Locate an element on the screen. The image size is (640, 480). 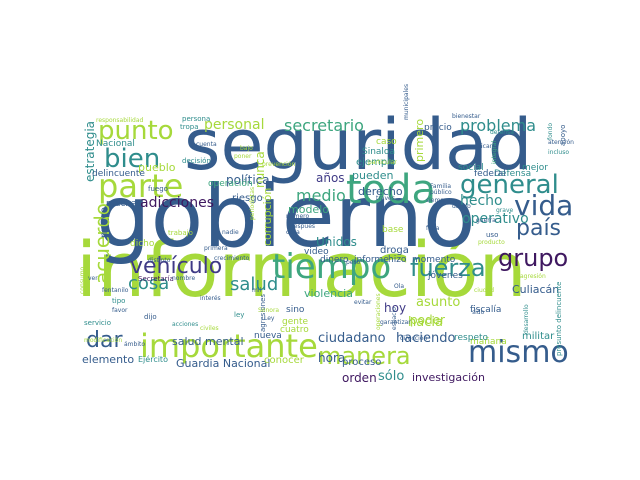
word: particular is located at coordinates (382, 162).